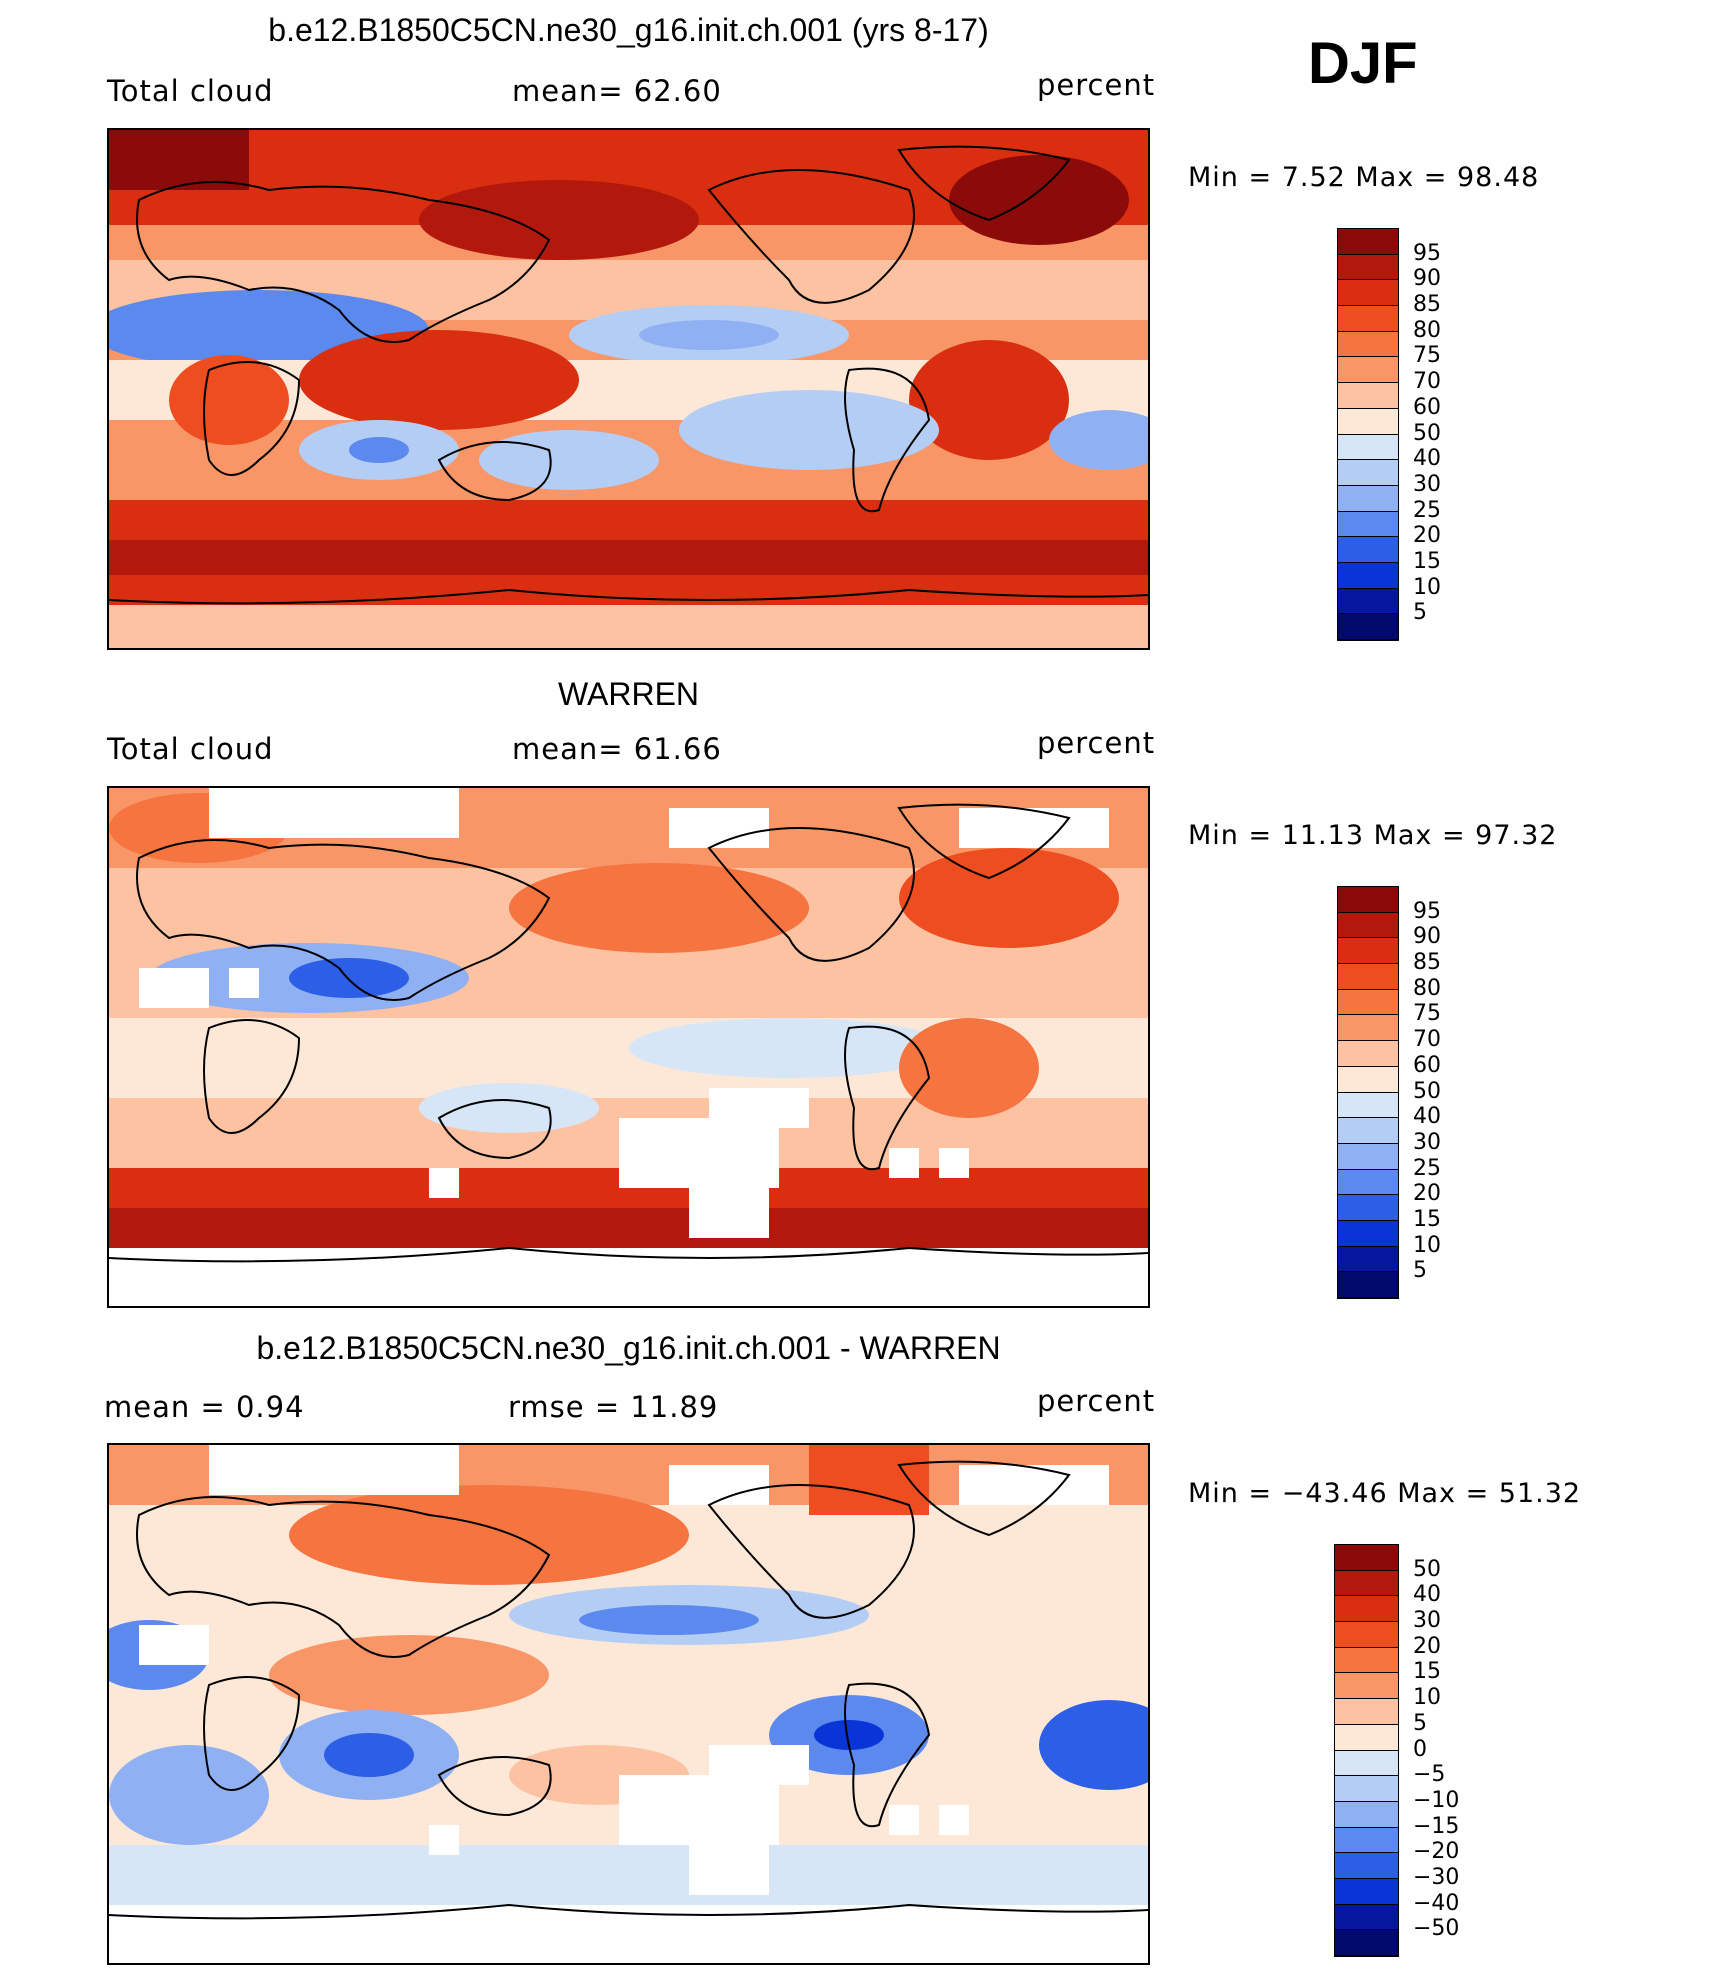 The width and height of the screenshot is (1710, 1975). I want to click on panel-2-title: WARREN, so click(628, 694).